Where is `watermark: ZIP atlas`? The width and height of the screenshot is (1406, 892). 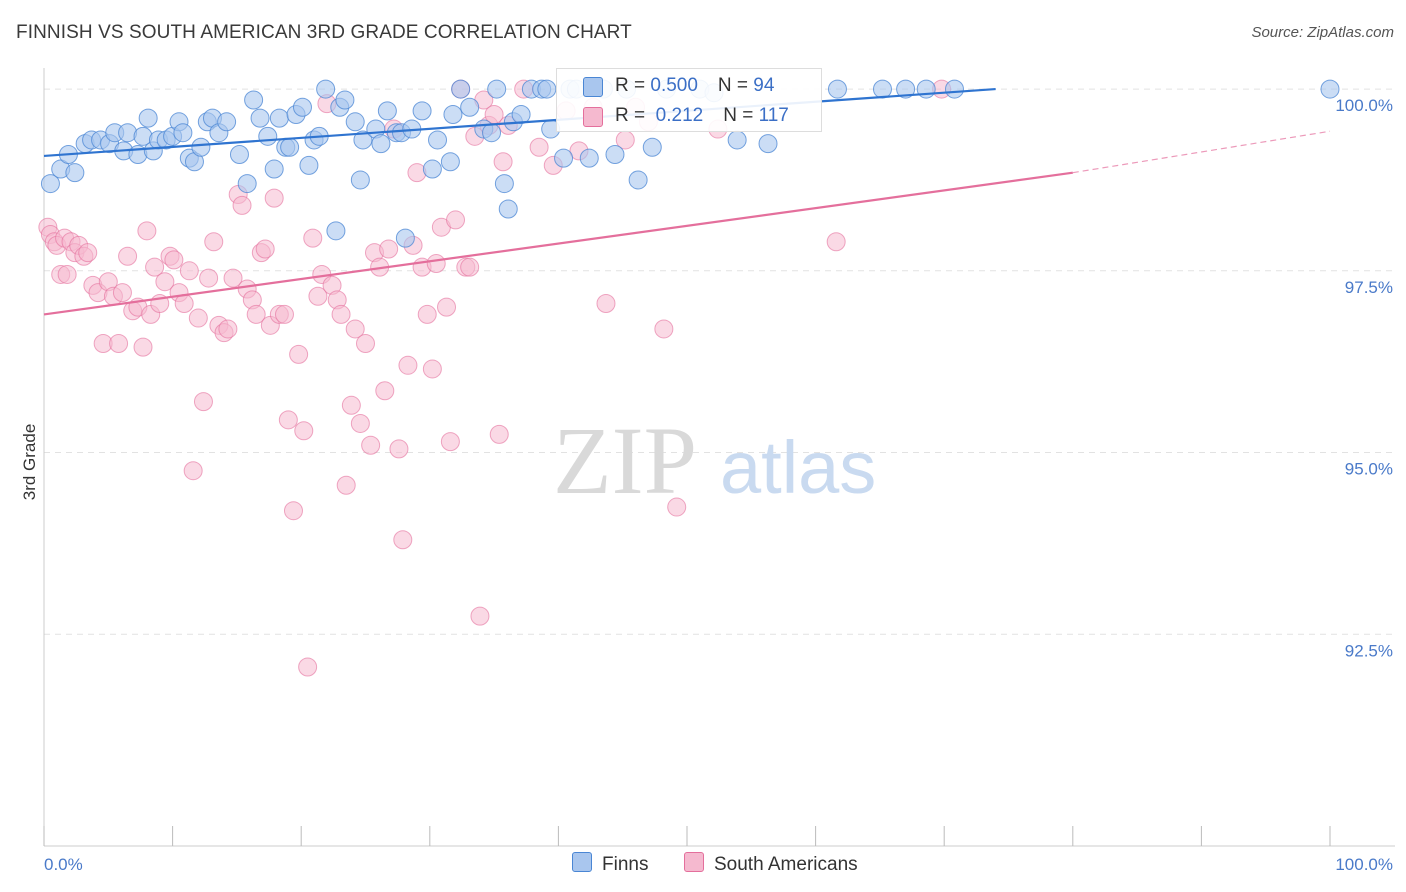 watermark: ZIP atlas is located at coordinates (714, 460).